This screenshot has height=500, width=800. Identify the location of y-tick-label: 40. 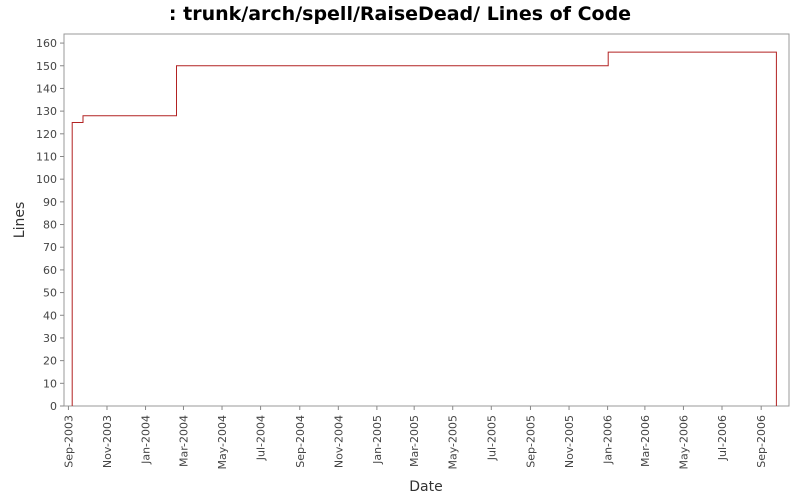
(50, 315).